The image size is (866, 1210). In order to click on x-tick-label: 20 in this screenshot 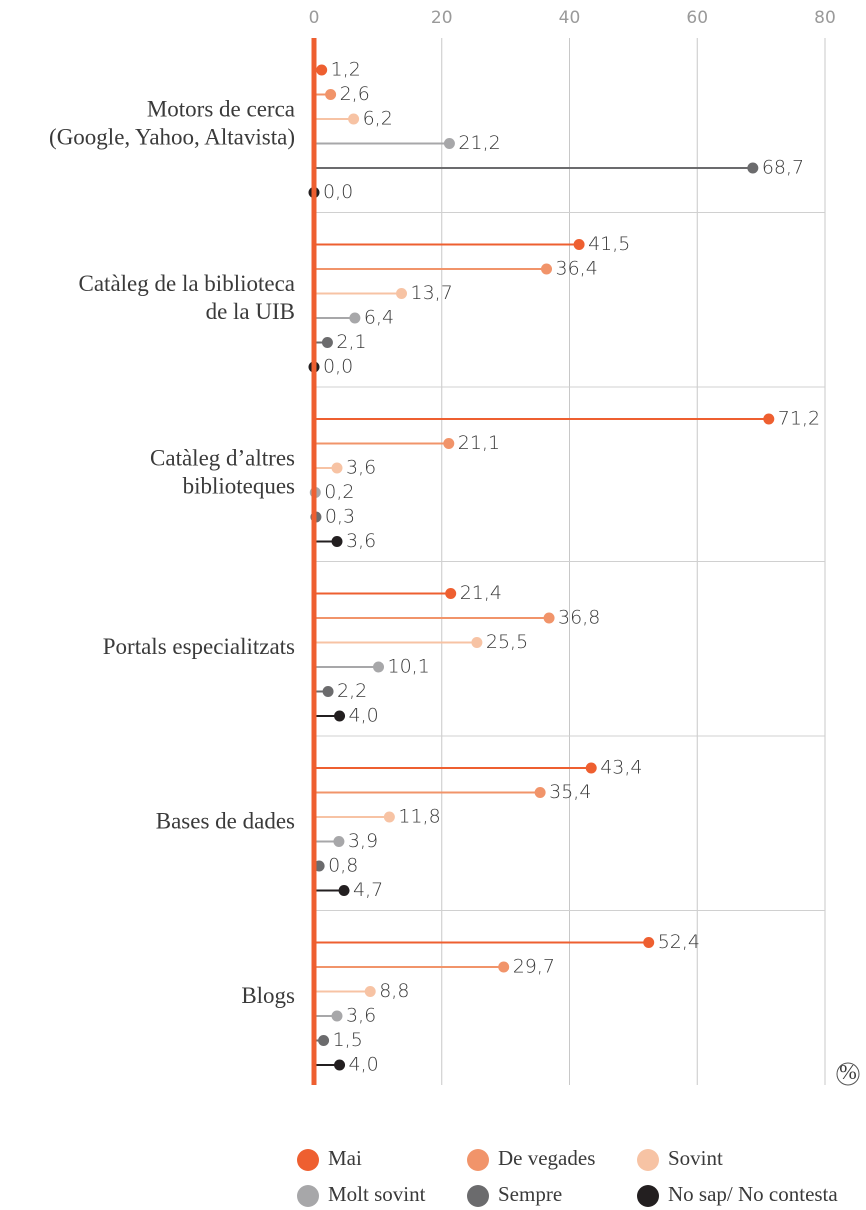, I will do `click(442, 18)`.